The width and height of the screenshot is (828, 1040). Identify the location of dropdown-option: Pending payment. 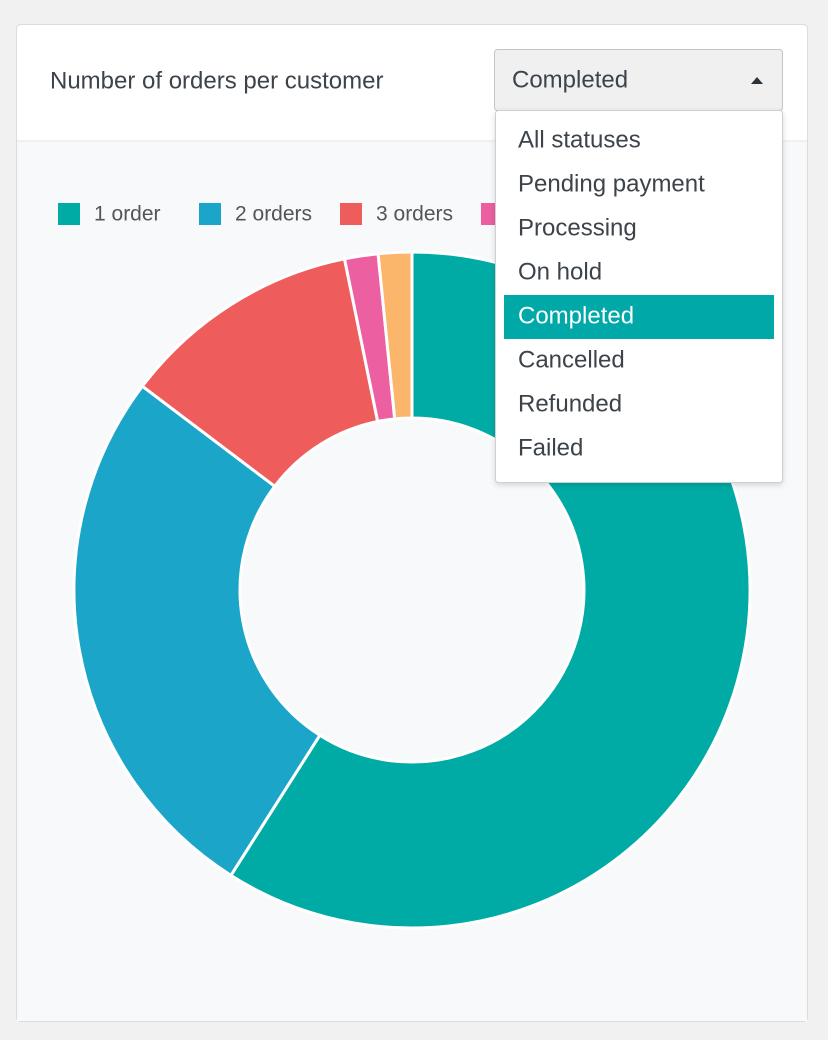
(611, 183).